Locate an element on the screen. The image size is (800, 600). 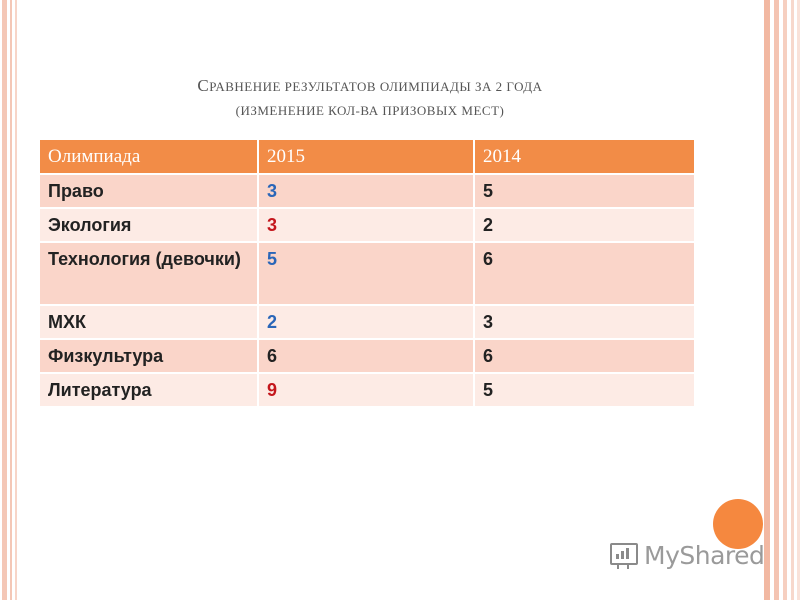
value-2015: 9 is located at coordinates (365, 389).